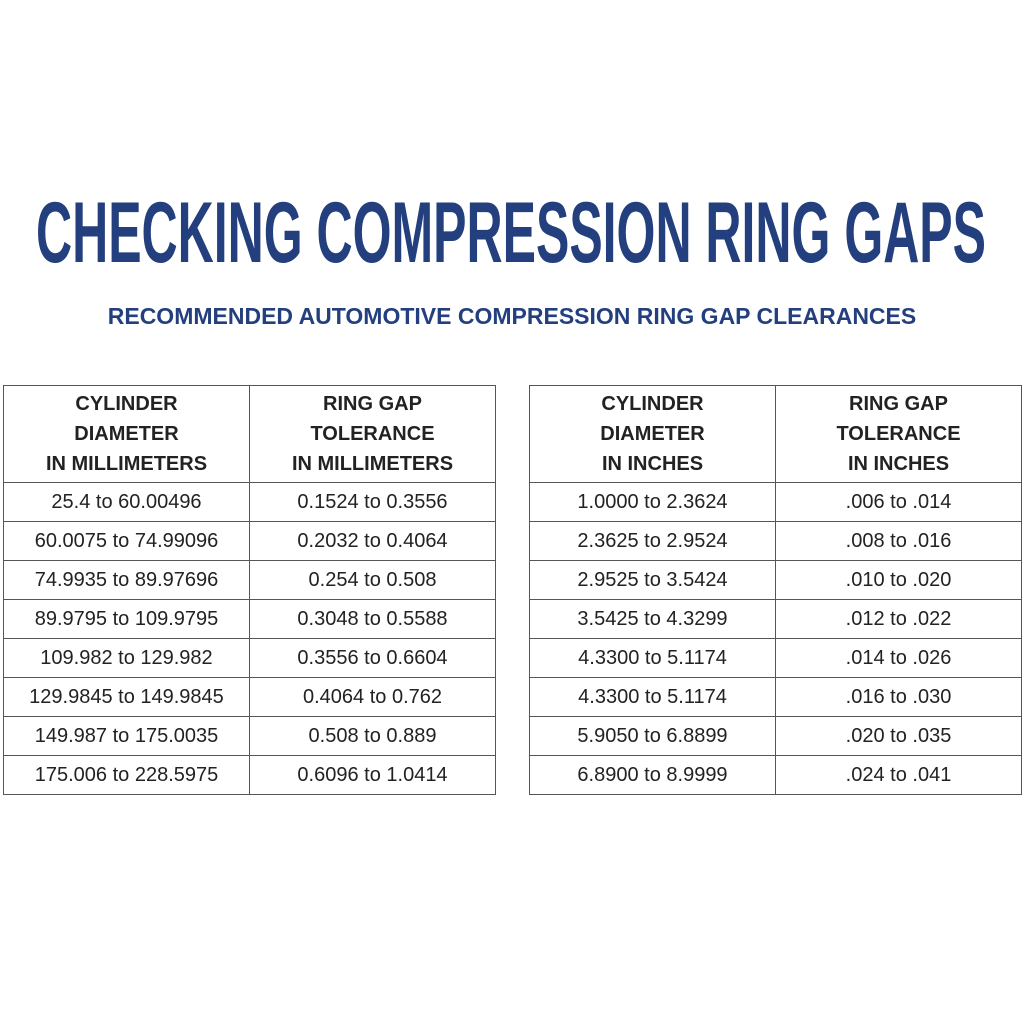  I want to click on cylinder-diameter-cell: 5.9050 to 6.8899, so click(652, 736).